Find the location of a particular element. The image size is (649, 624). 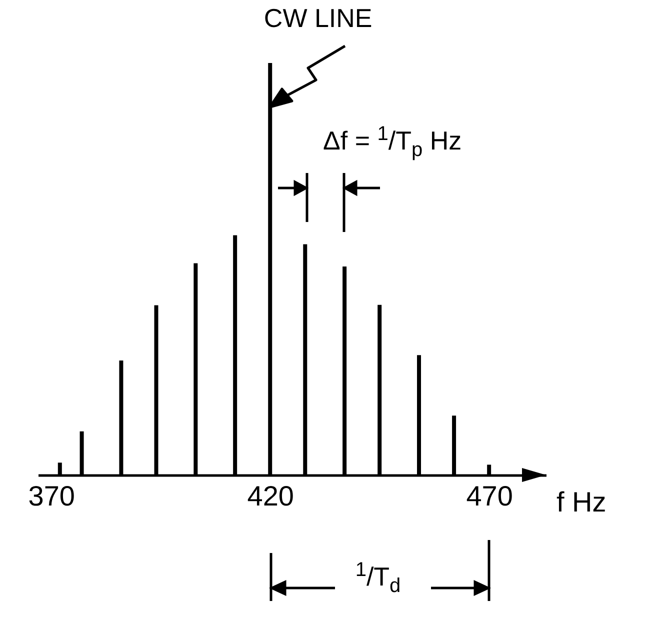

x-axis-title: f Hz is located at coordinates (581, 502).